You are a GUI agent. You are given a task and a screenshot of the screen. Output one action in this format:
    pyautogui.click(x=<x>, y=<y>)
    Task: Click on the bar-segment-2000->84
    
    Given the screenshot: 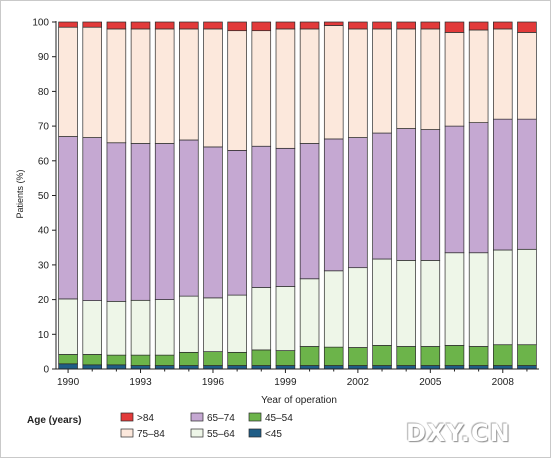 What is the action you would take?
    pyautogui.click(x=309, y=25)
    